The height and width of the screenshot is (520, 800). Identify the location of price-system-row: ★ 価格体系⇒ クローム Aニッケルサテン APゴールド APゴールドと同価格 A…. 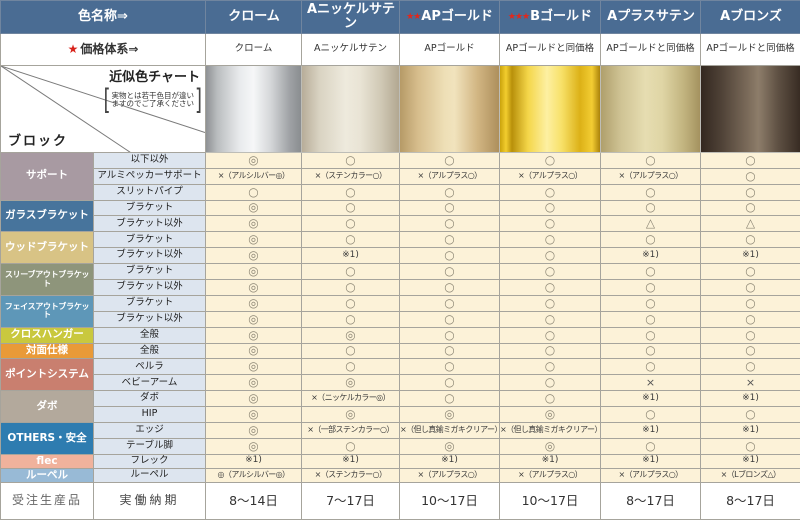
(400, 49).